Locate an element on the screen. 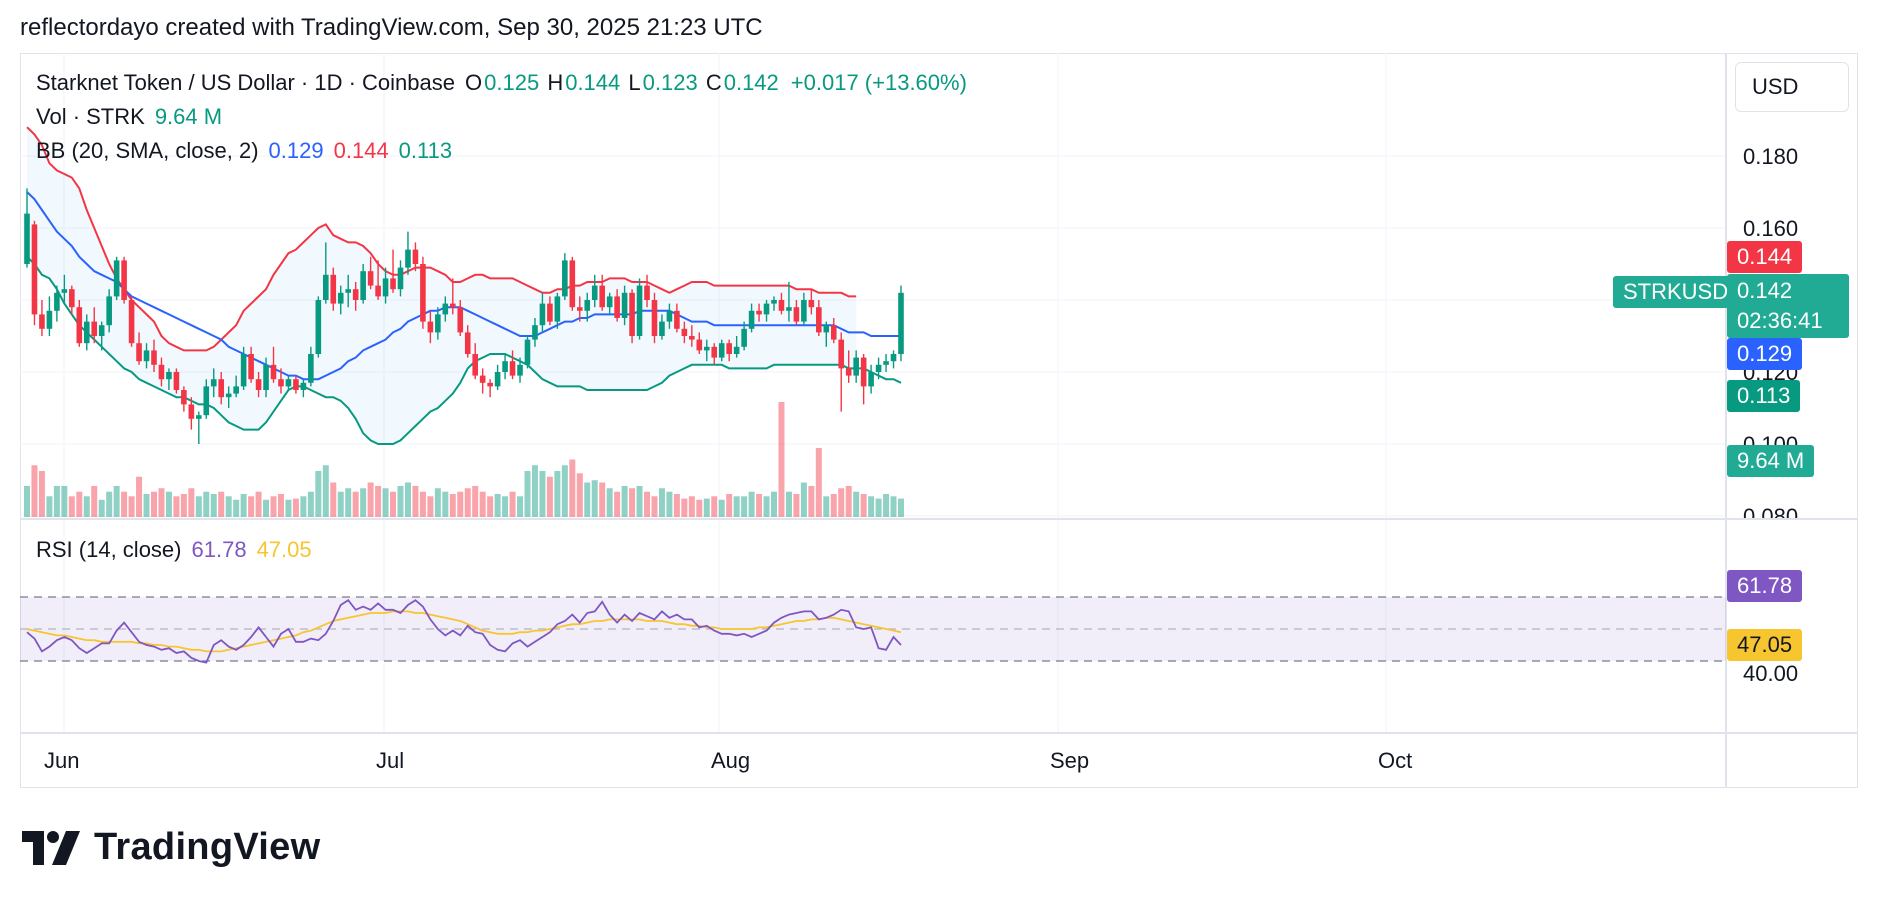 The image size is (1878, 908). change-value: +0.017 (+13.60%) is located at coordinates (878, 82).